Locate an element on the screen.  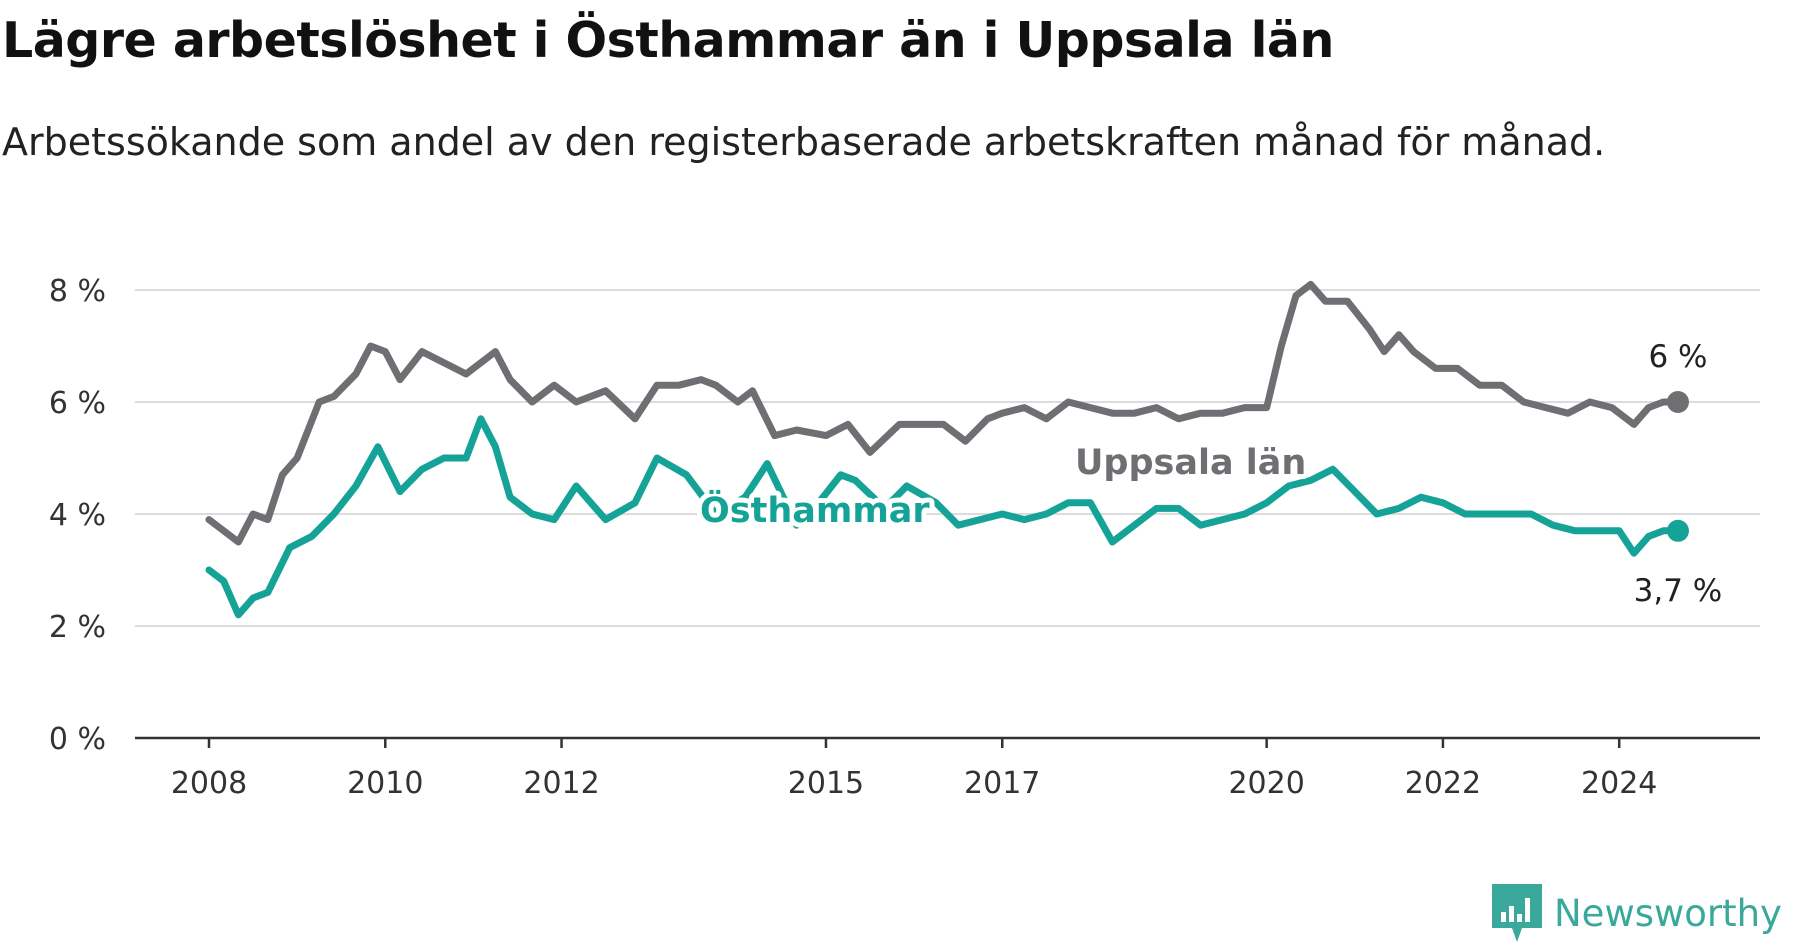
end-value-label-osthammar: 3,7 % is located at coordinates (1678, 591).